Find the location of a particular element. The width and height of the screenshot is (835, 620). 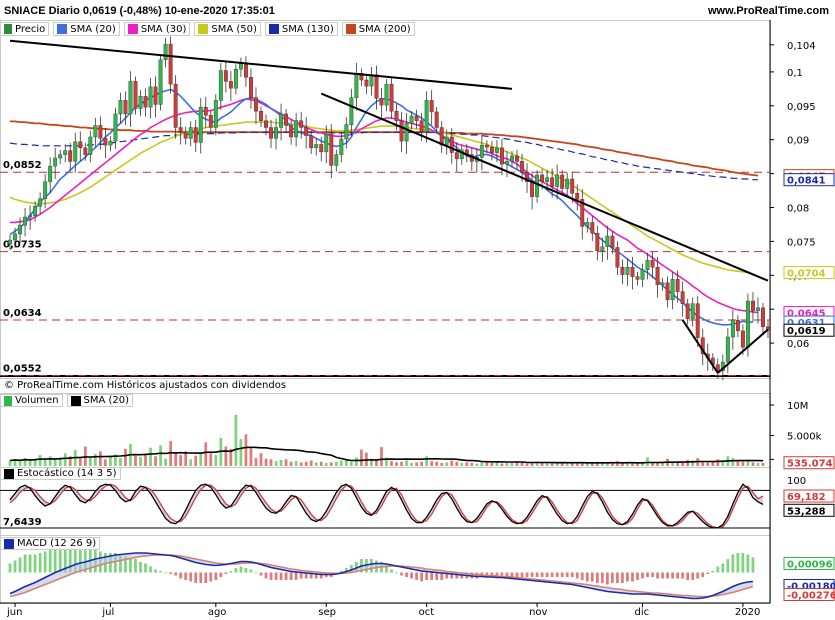

legend-item-sma50: SMA (50) is located at coordinates (227, 29).